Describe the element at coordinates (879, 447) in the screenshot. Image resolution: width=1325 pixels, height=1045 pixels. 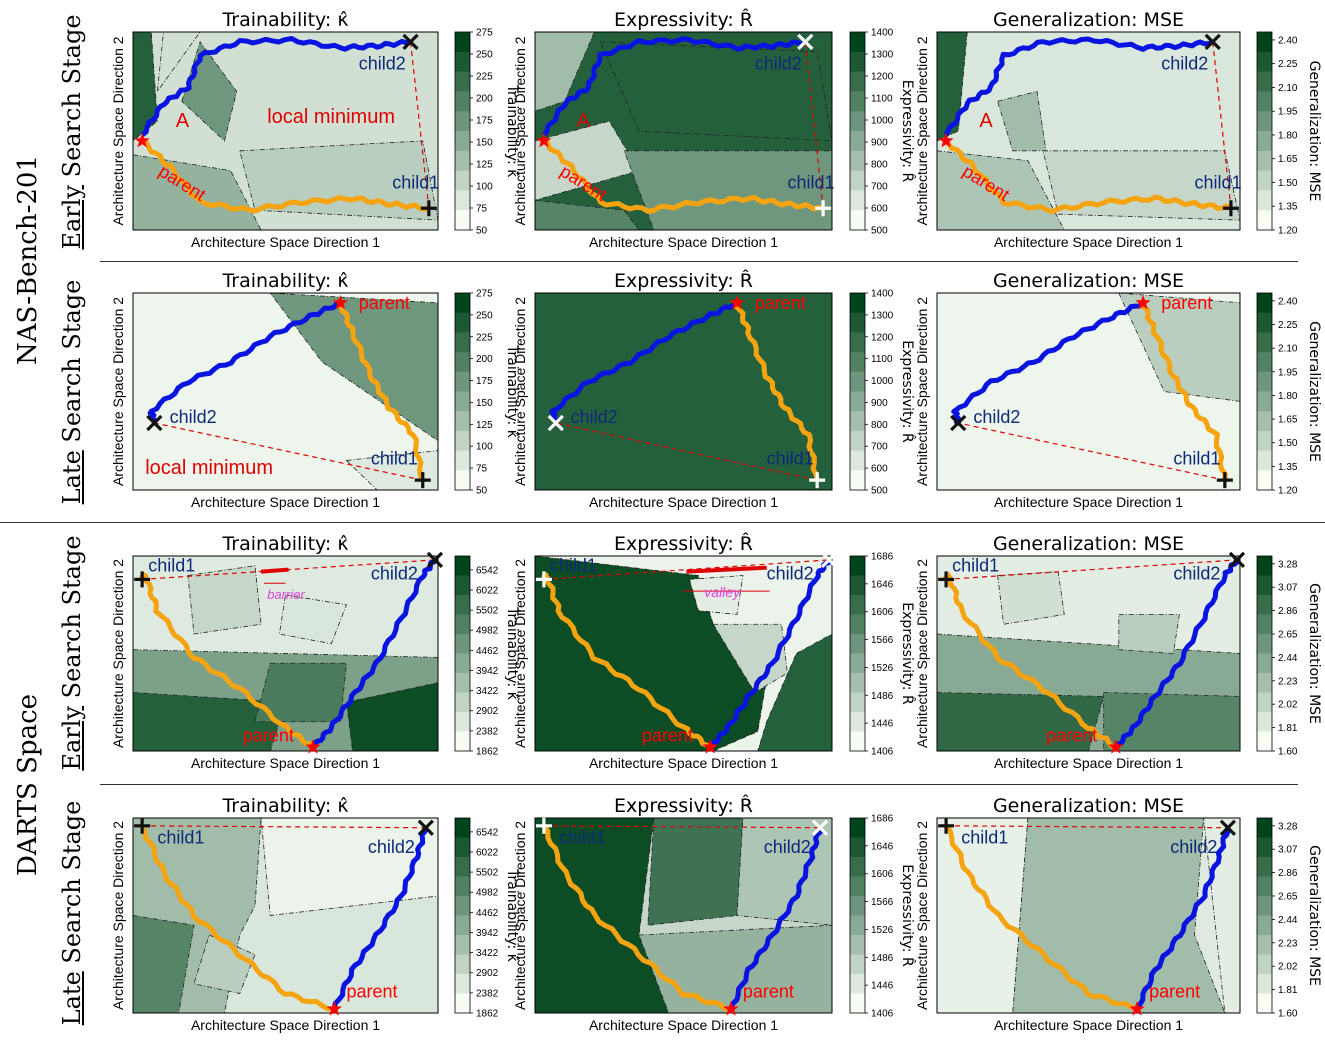
I see `colorbar-tick-label: 700` at that location.